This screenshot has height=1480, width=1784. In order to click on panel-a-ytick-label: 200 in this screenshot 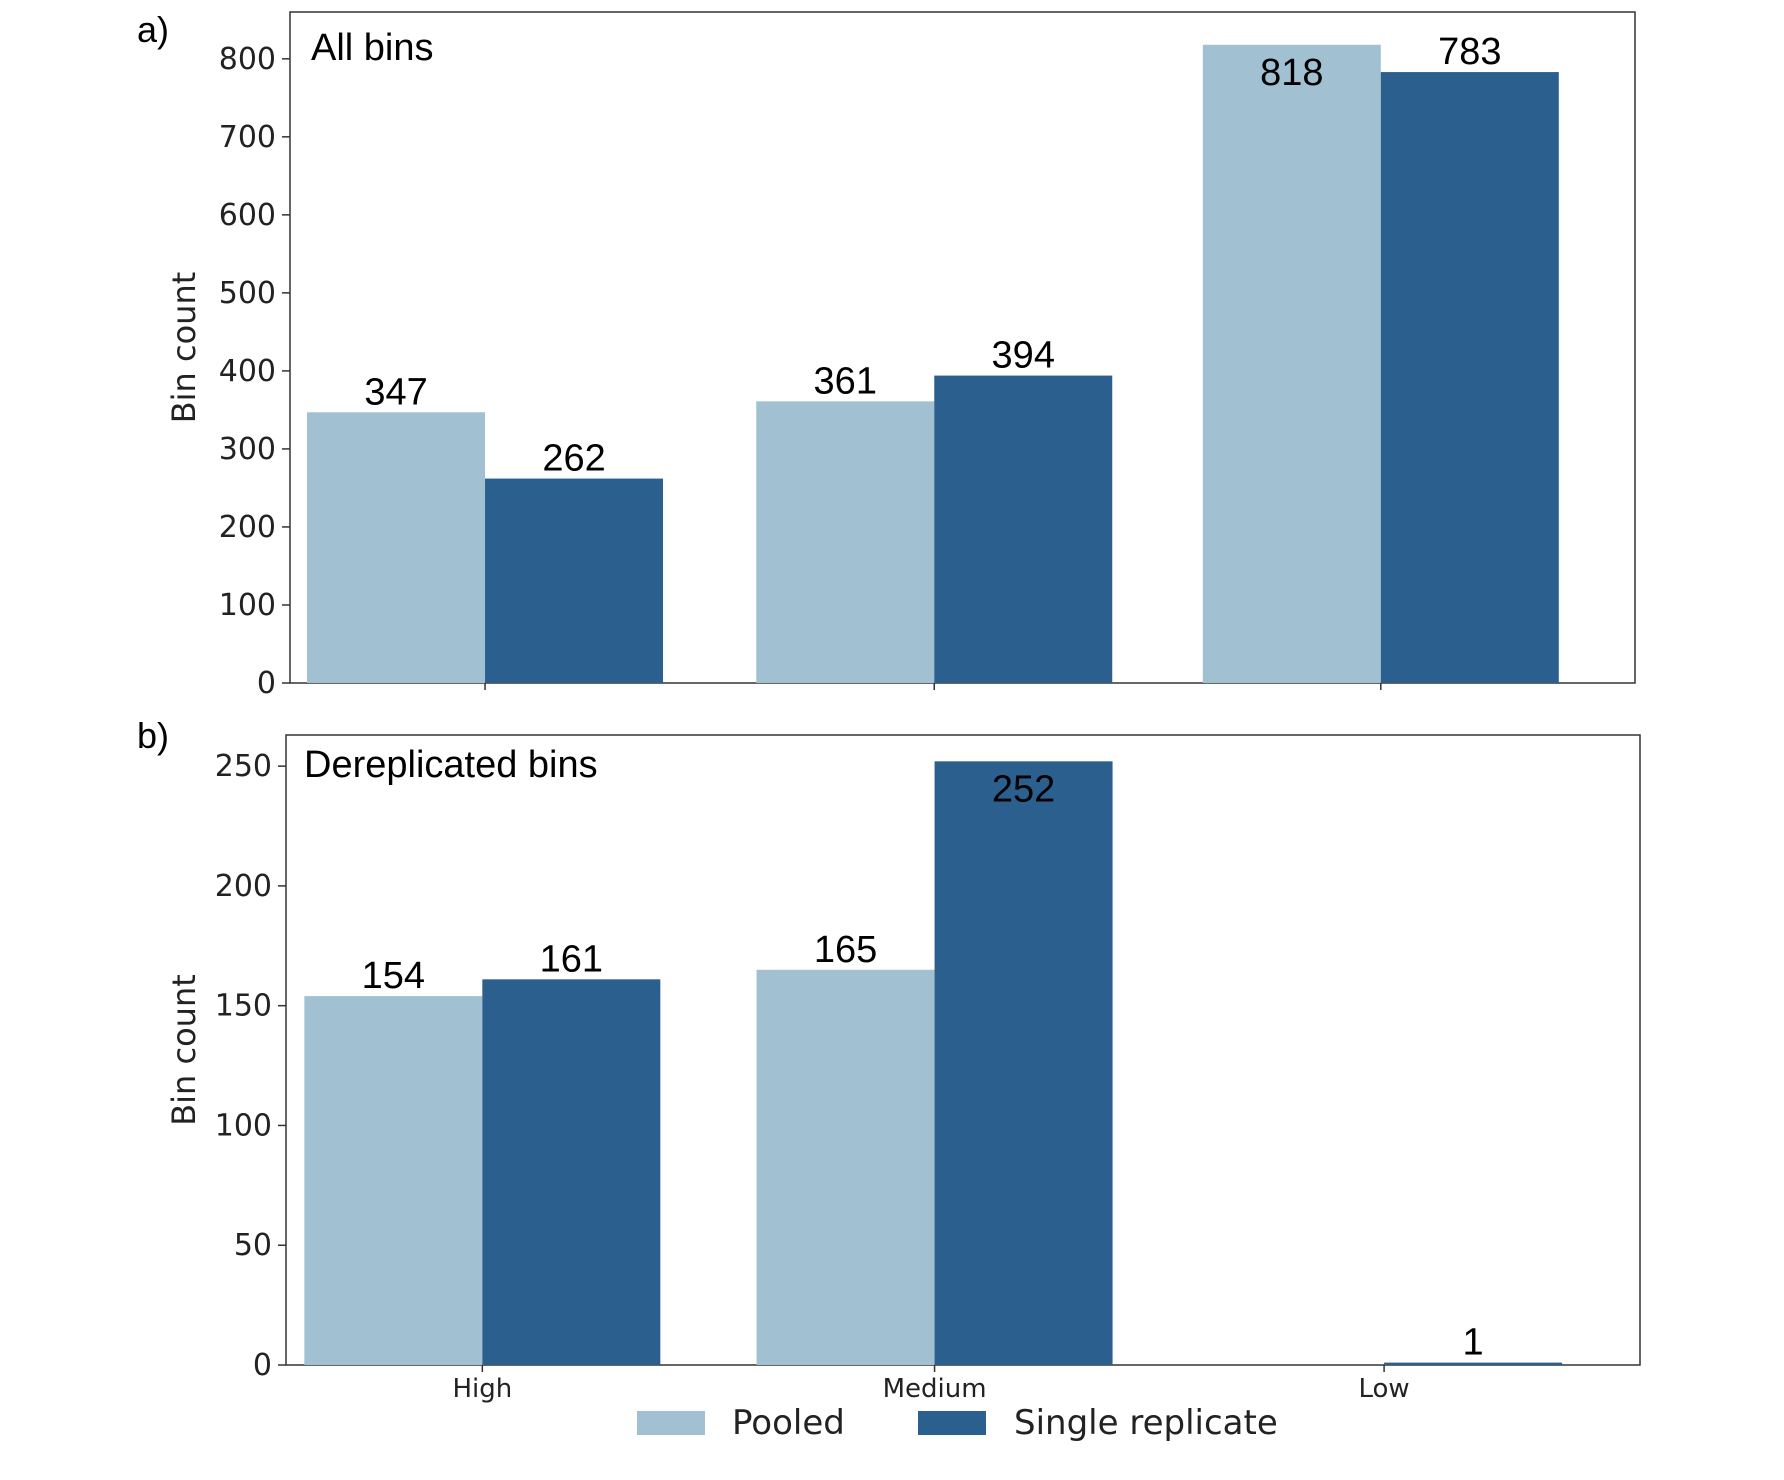, I will do `click(247, 527)`.